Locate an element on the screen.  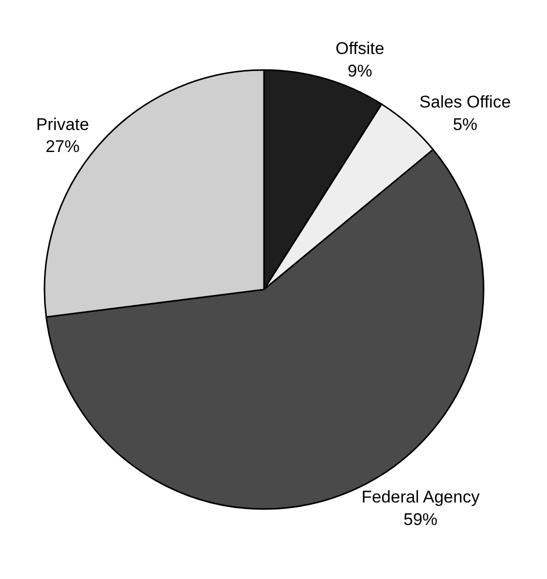
slice-label: Offsite is located at coordinates (360, 48).